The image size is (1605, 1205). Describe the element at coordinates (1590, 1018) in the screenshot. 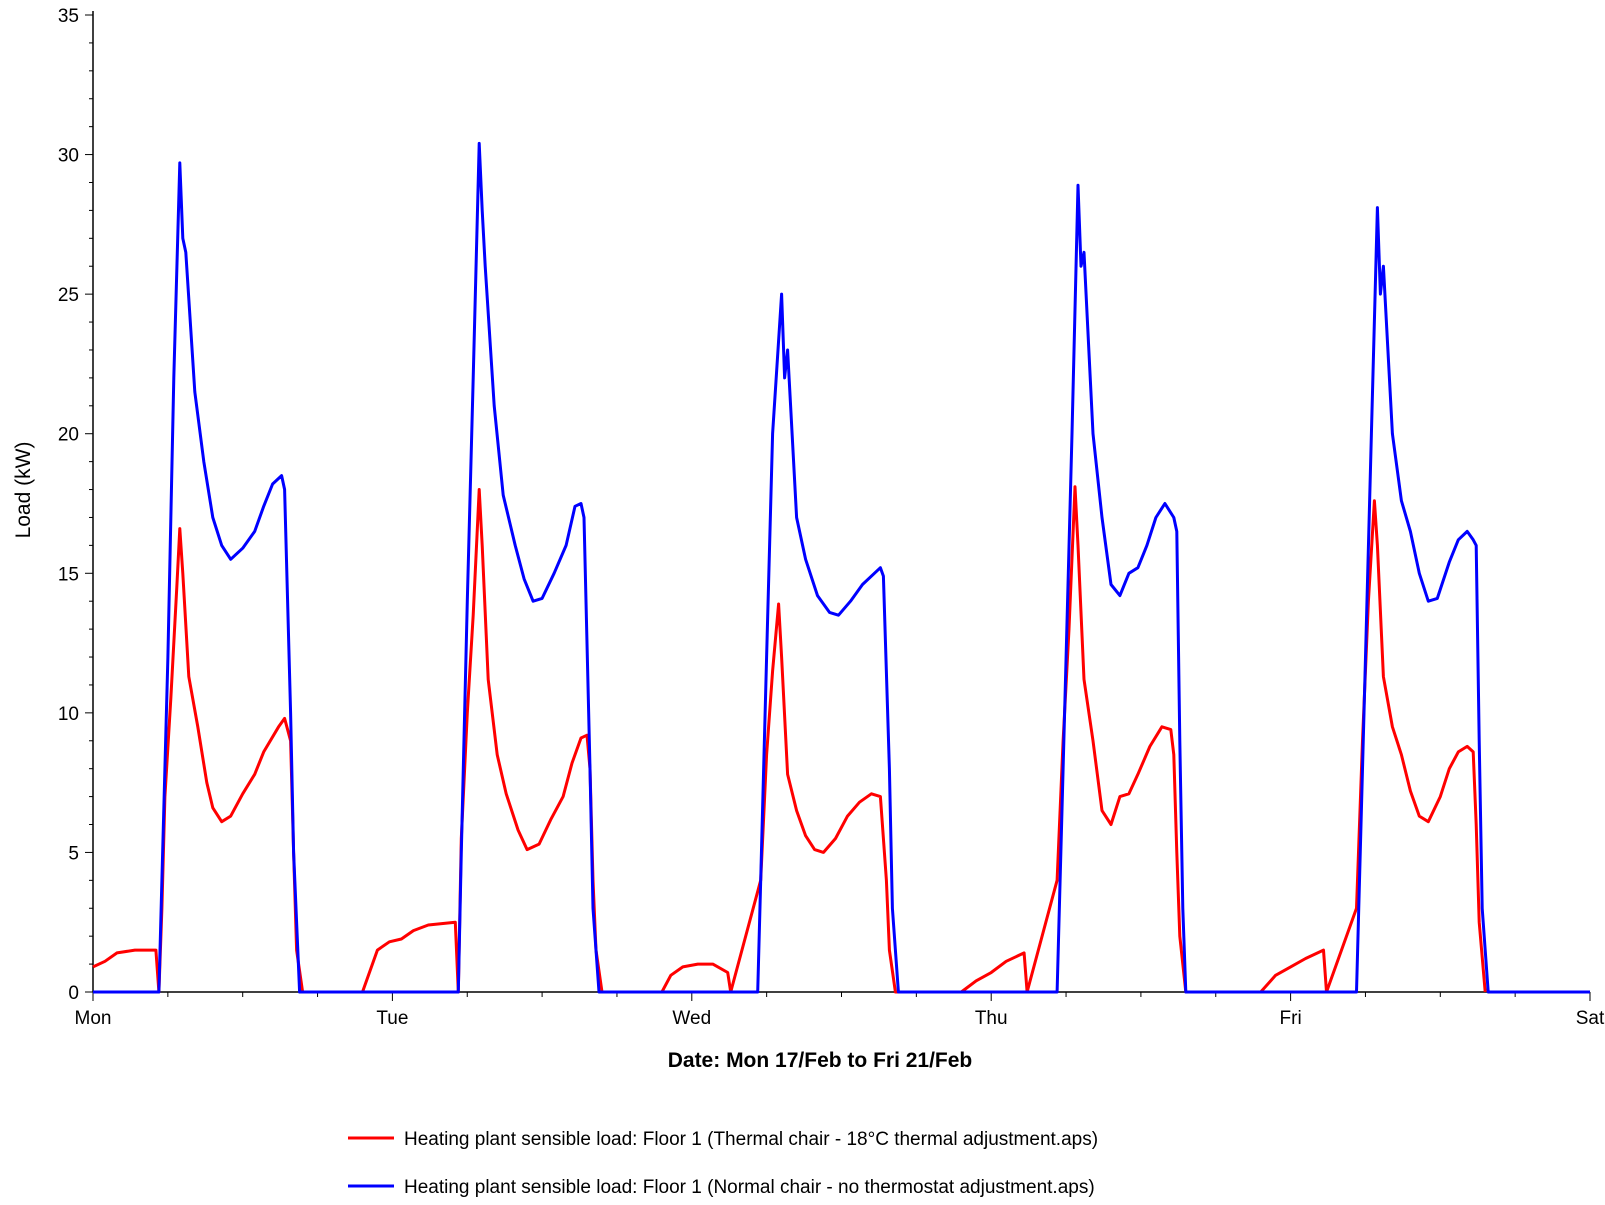

I see `x-tick-label: Sat` at that location.